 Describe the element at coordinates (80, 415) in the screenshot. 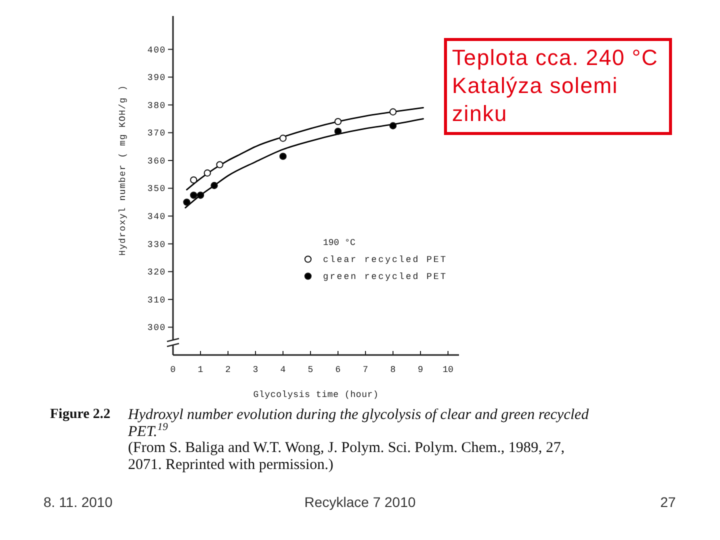

I see `text: Figure 2.2` at that location.